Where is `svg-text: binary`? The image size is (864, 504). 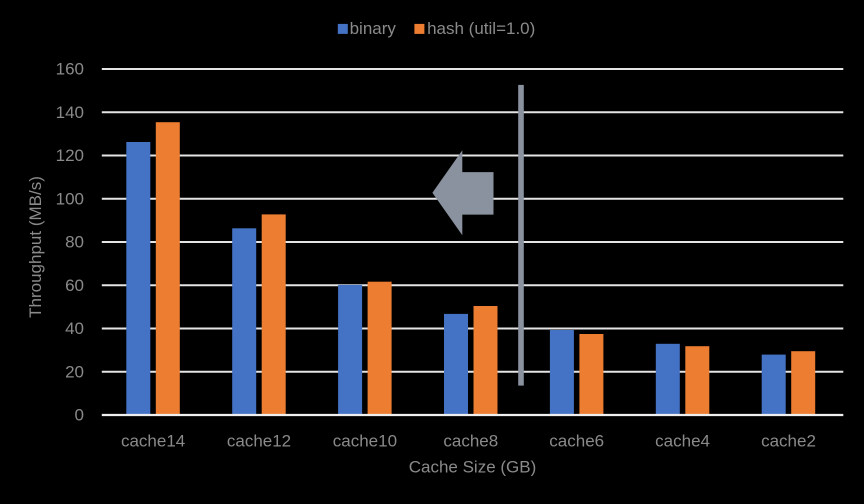
svg-text: binary is located at coordinates (373, 28).